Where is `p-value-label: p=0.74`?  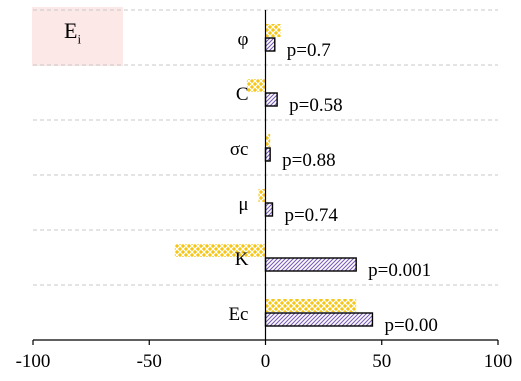
p-value-label: p=0.74 is located at coordinates (311, 215).